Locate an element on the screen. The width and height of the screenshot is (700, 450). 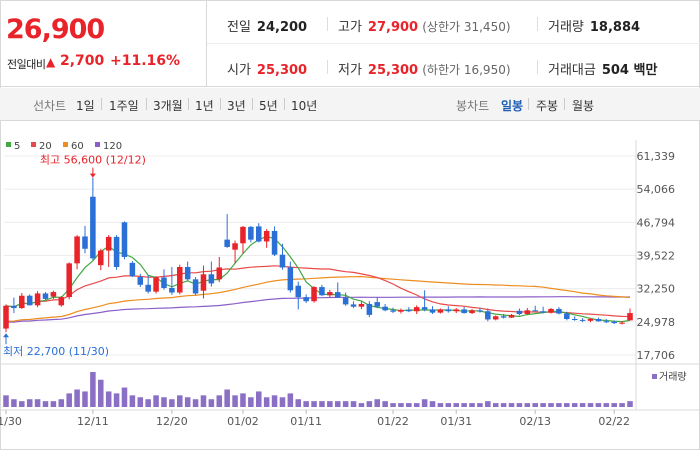
tab-candle-daily: 일봉 is located at coordinates (512, 106).